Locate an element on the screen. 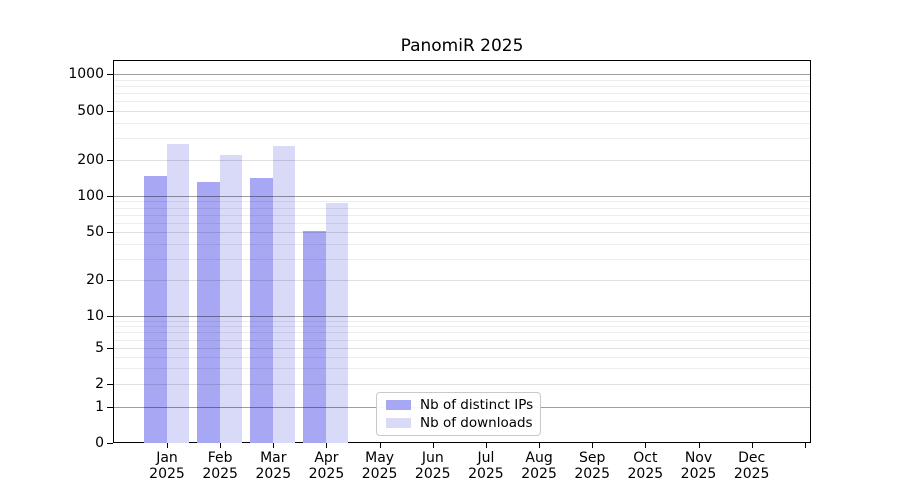 The height and width of the screenshot is (500, 900). x-tick-label-sep: Sep 2025 is located at coordinates (592, 466).